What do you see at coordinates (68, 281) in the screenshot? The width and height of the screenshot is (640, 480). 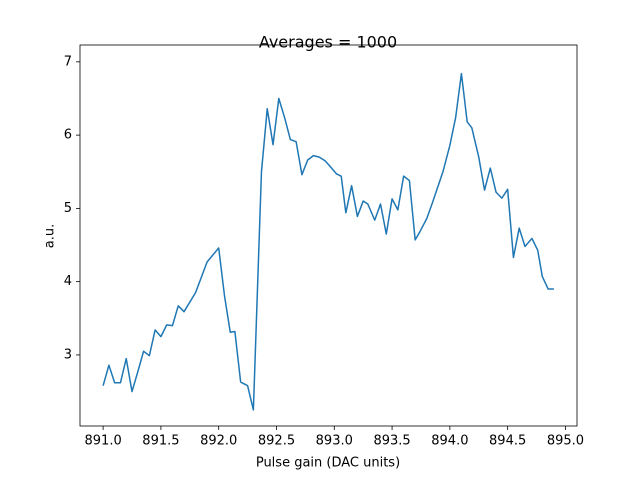 I see `y-tick-label: 4` at bounding box center [68, 281].